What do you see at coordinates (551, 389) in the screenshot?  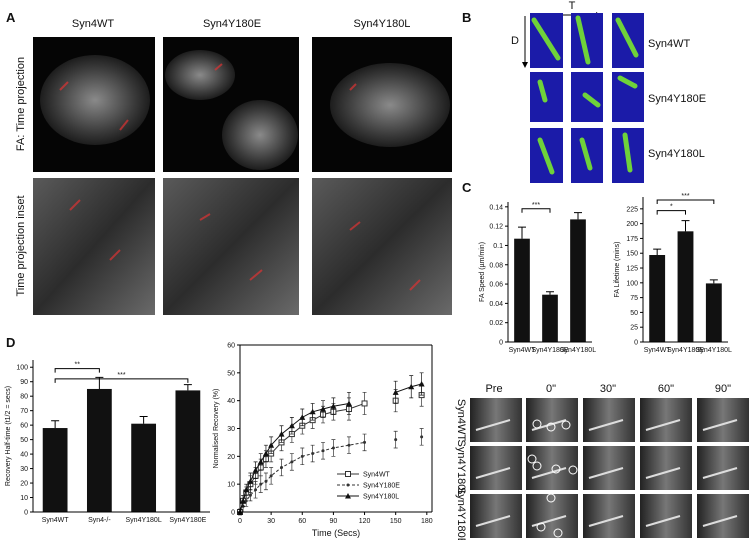 I see `column-title: 0"` at bounding box center [551, 389].